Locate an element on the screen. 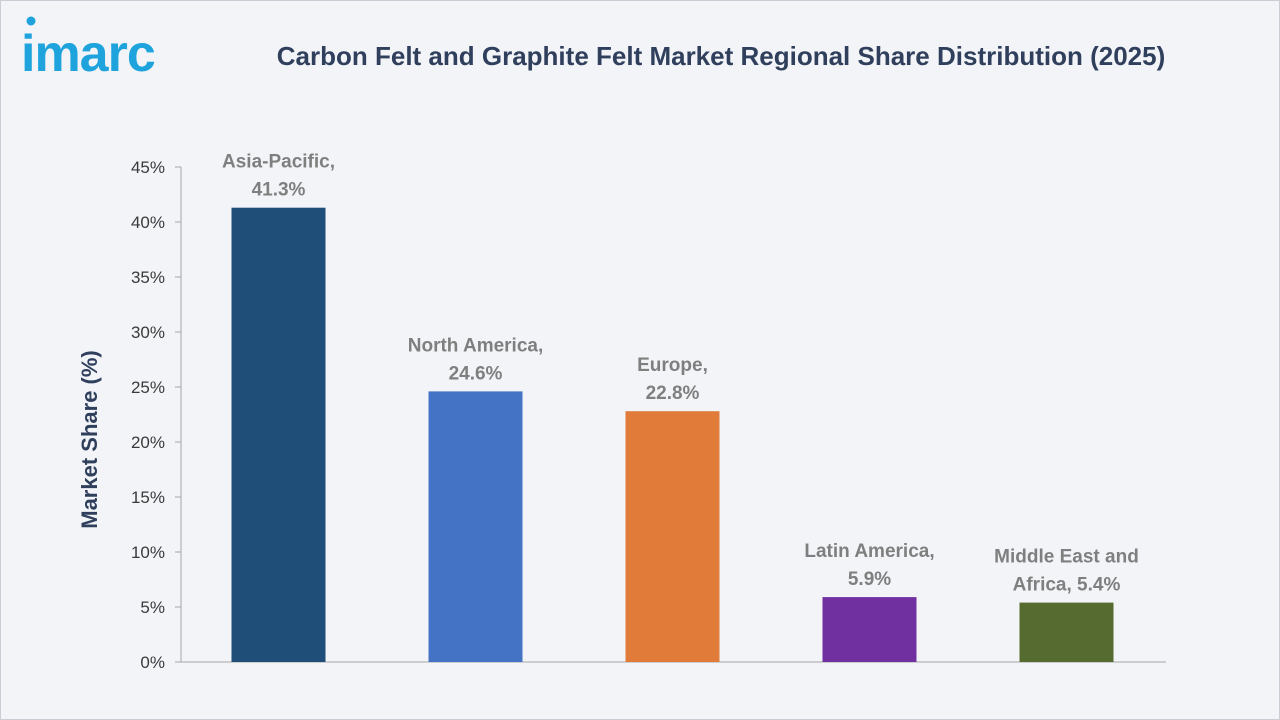  y-tick-label: 35% is located at coordinates (148, 277).